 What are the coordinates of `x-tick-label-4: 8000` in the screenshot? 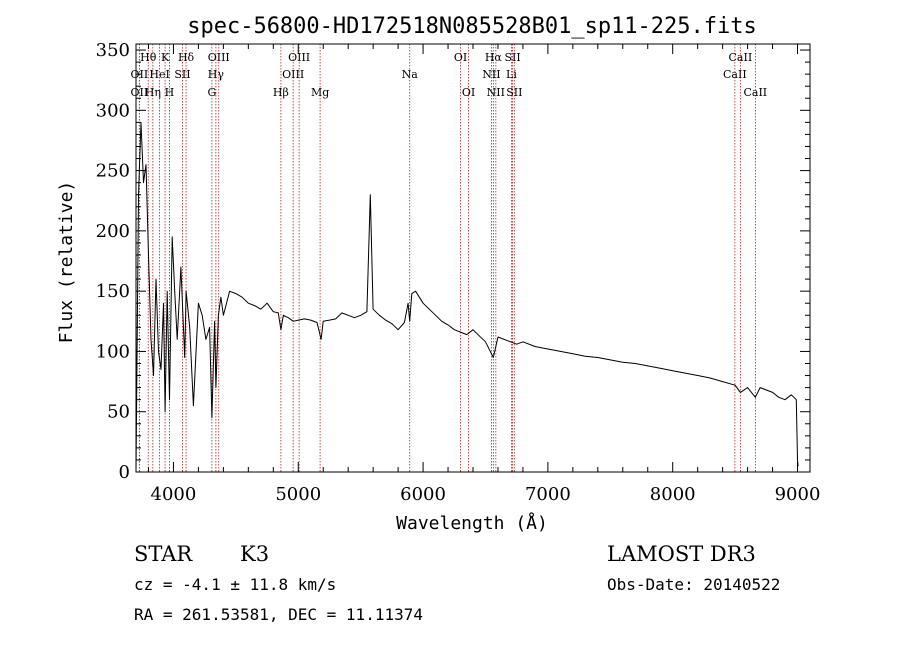 It's located at (673, 494).